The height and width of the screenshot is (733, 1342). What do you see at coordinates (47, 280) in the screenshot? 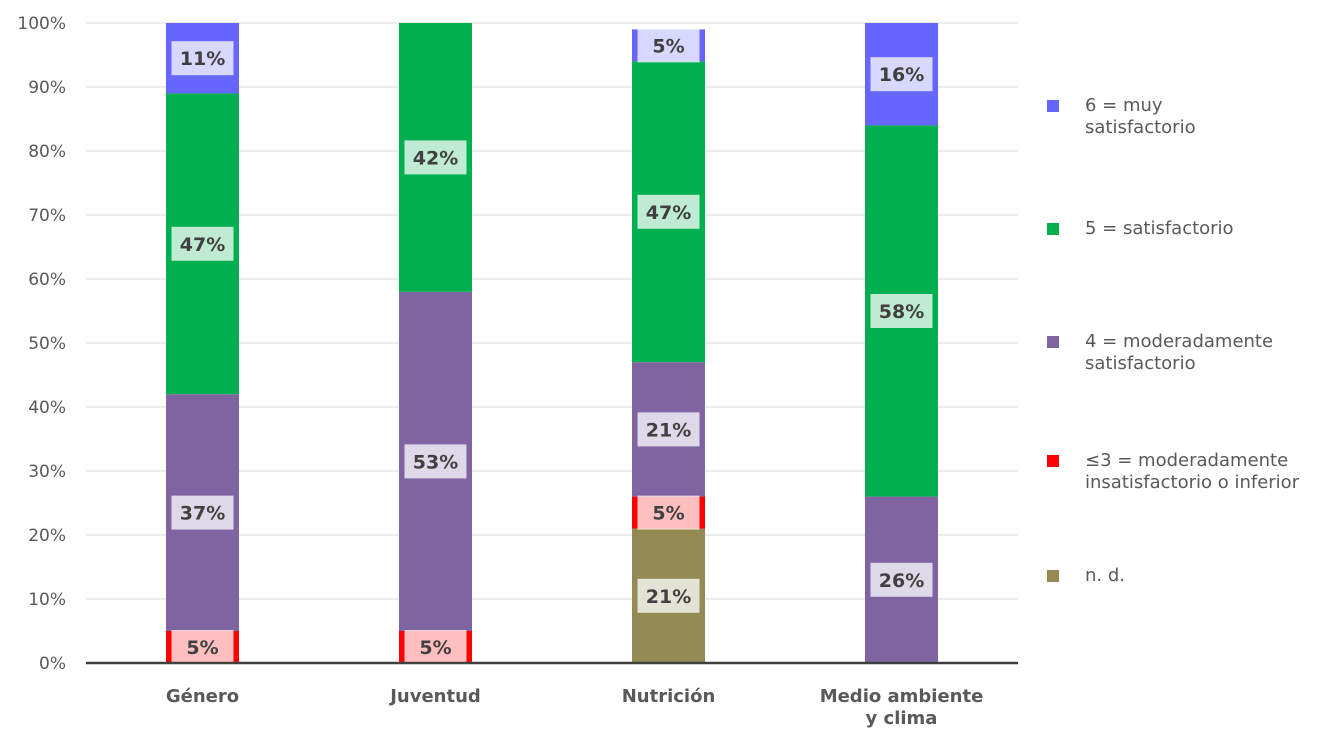
I see `y-tick-label: 60%` at bounding box center [47, 280].